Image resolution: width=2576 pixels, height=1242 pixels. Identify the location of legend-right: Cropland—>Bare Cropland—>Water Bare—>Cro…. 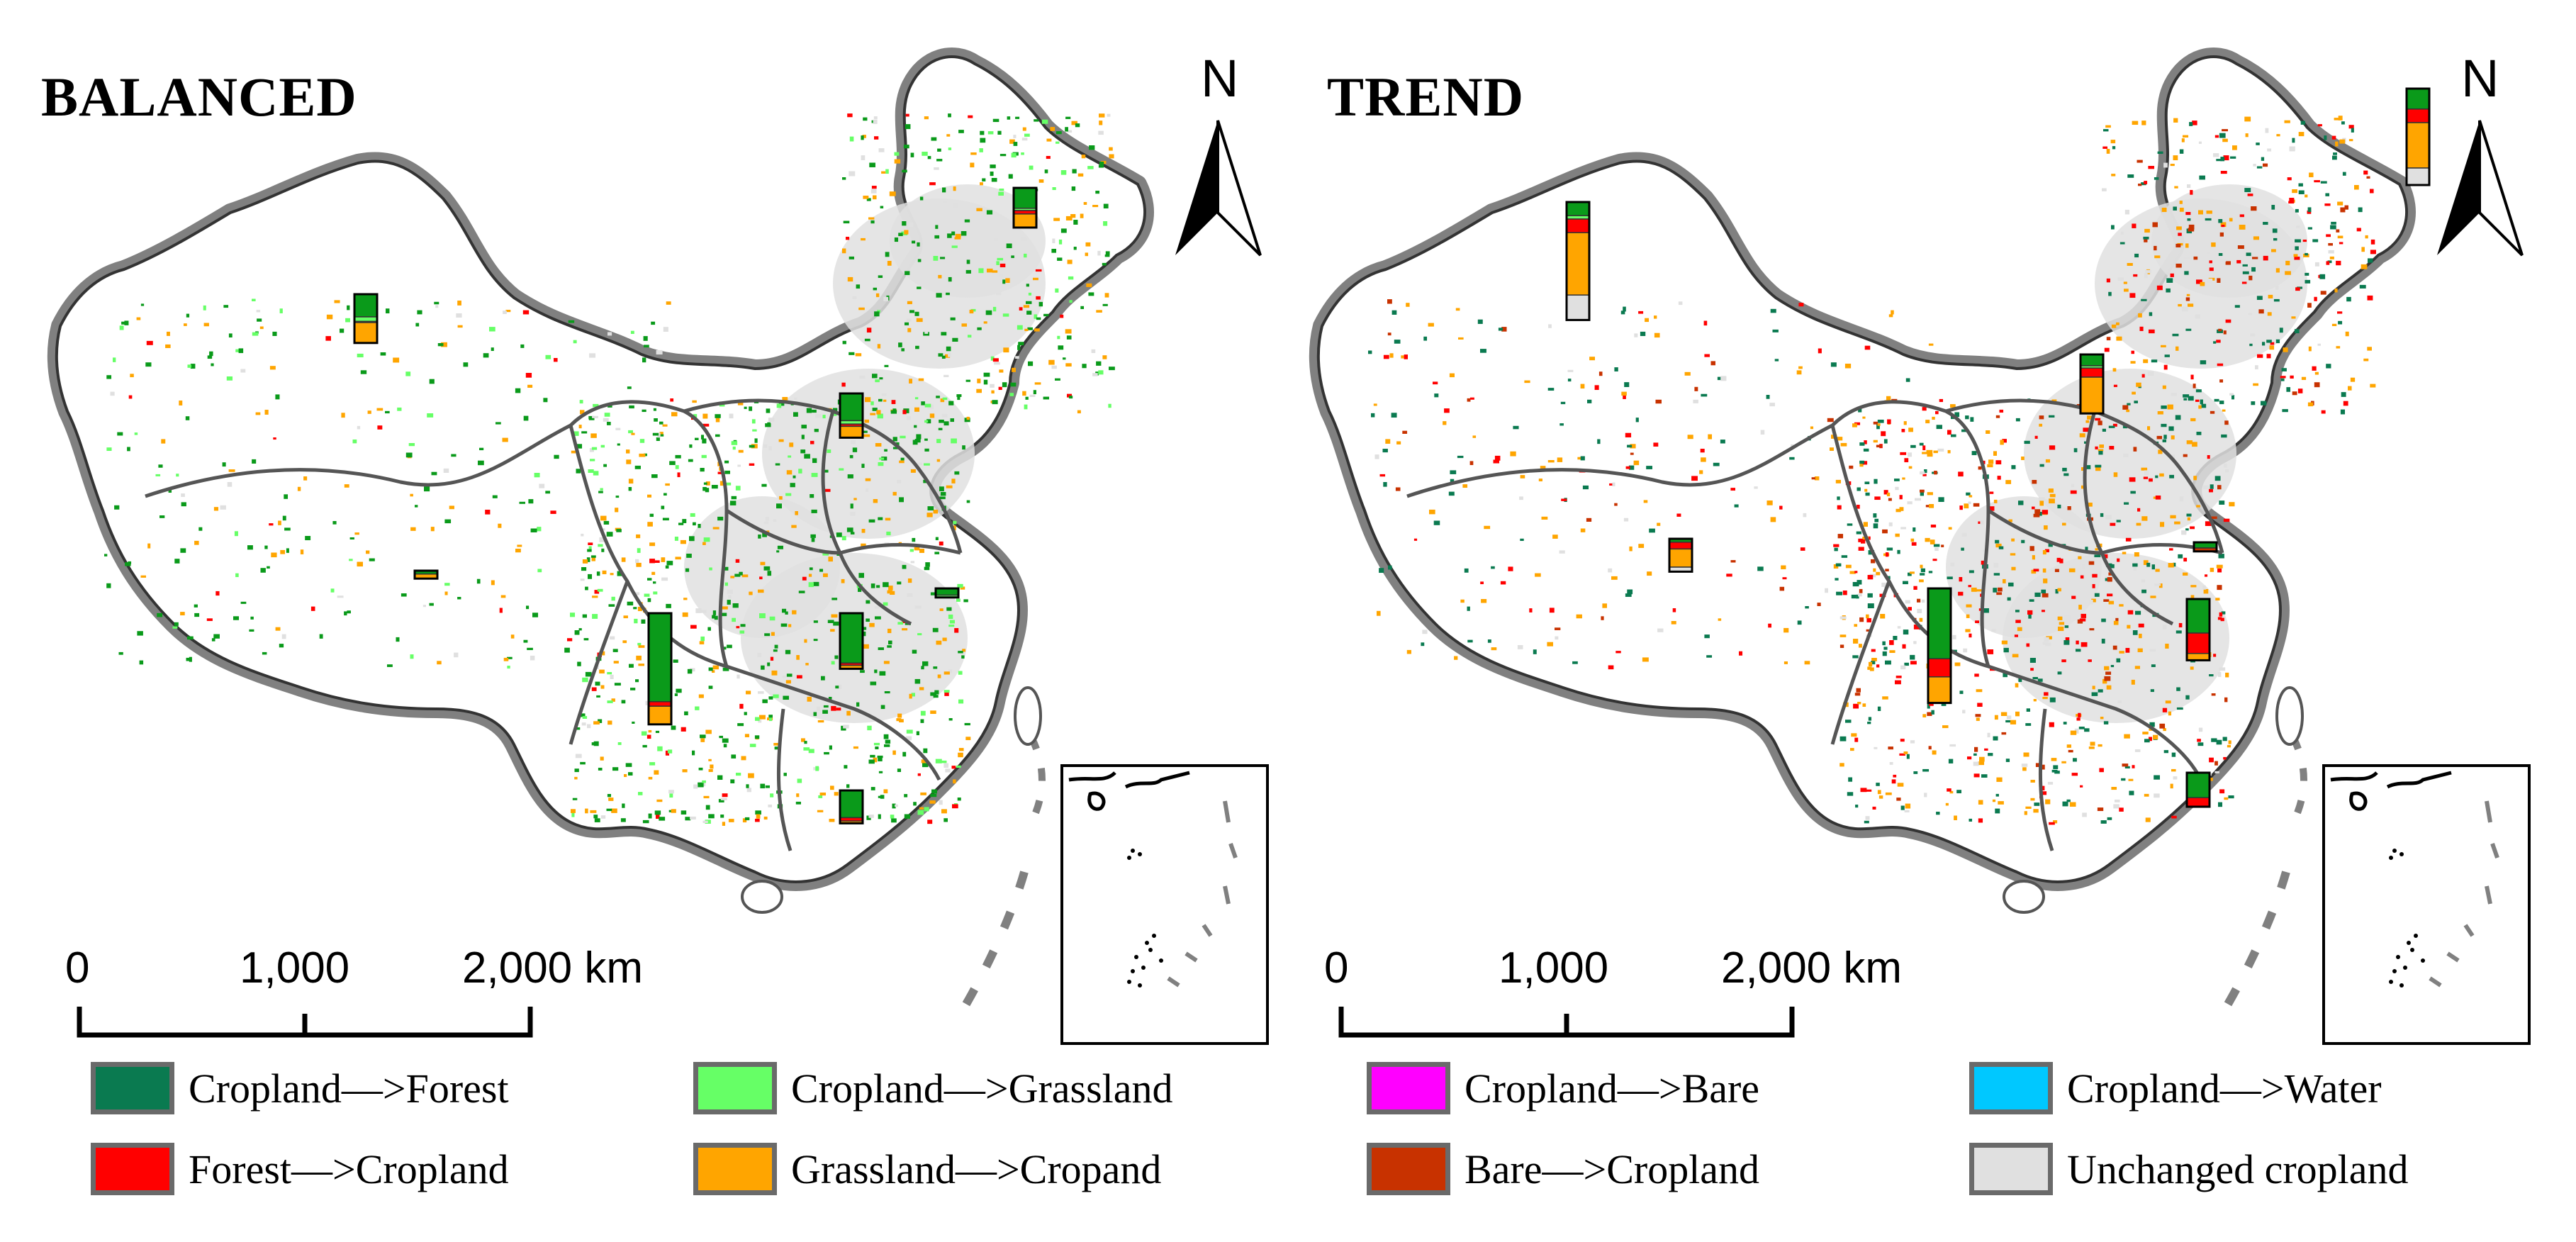
(1972, 1138).